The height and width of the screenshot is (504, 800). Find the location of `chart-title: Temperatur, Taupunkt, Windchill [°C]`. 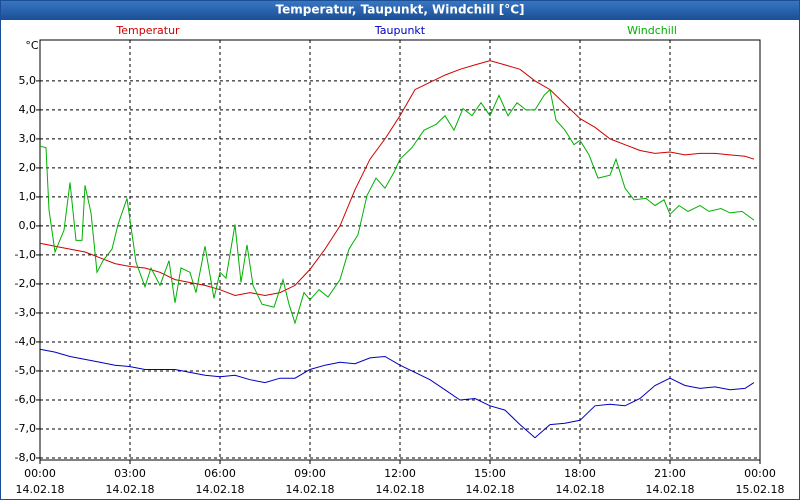

chart-title: Temperatur, Taupunkt, Windchill [°C] is located at coordinates (400, 10).